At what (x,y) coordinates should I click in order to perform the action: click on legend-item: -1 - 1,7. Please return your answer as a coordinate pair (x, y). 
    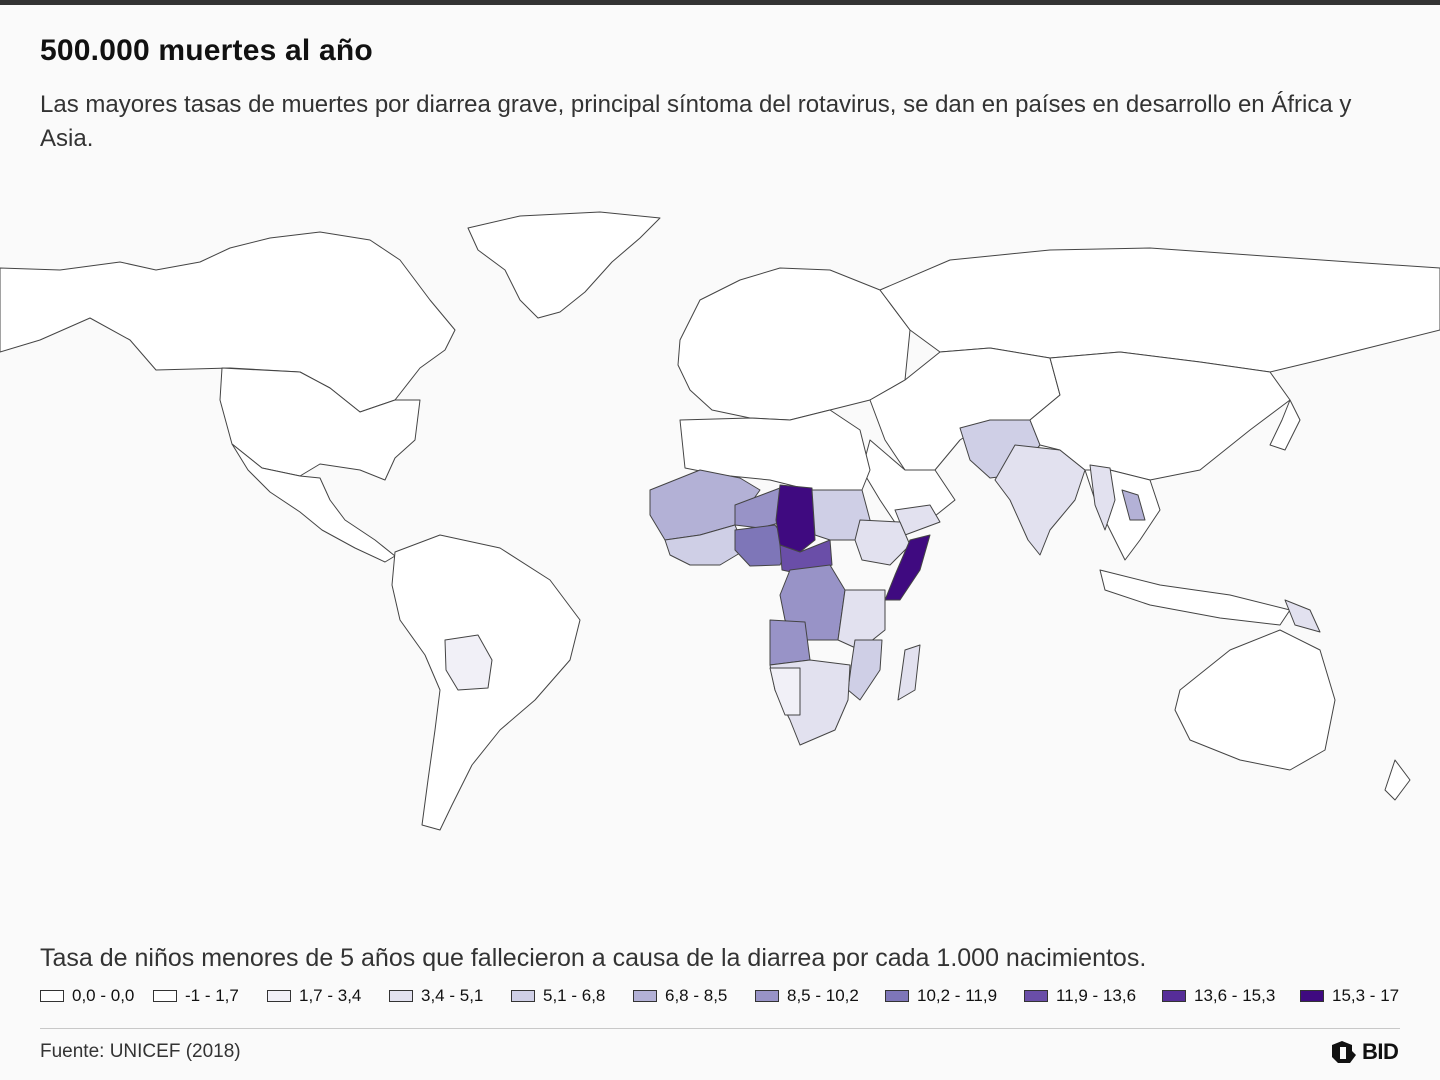
    Looking at the image, I should click on (196, 996).